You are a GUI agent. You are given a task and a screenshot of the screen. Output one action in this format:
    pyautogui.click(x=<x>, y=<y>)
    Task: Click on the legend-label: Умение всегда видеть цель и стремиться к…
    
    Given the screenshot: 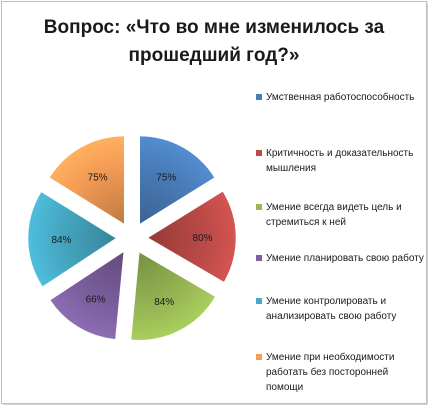 What is the action you would take?
    pyautogui.click(x=334, y=215)
    